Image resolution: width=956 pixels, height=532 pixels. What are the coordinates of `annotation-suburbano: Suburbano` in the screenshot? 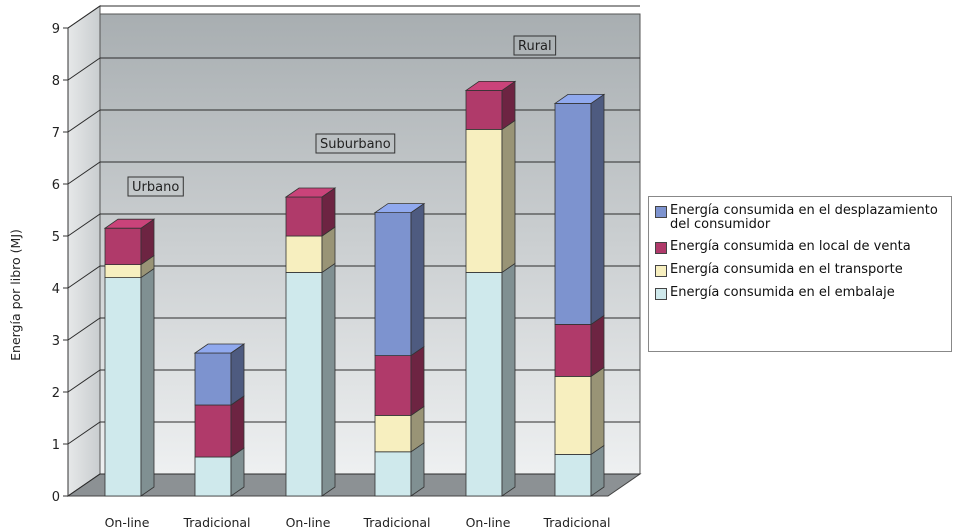 It's located at (355, 143).